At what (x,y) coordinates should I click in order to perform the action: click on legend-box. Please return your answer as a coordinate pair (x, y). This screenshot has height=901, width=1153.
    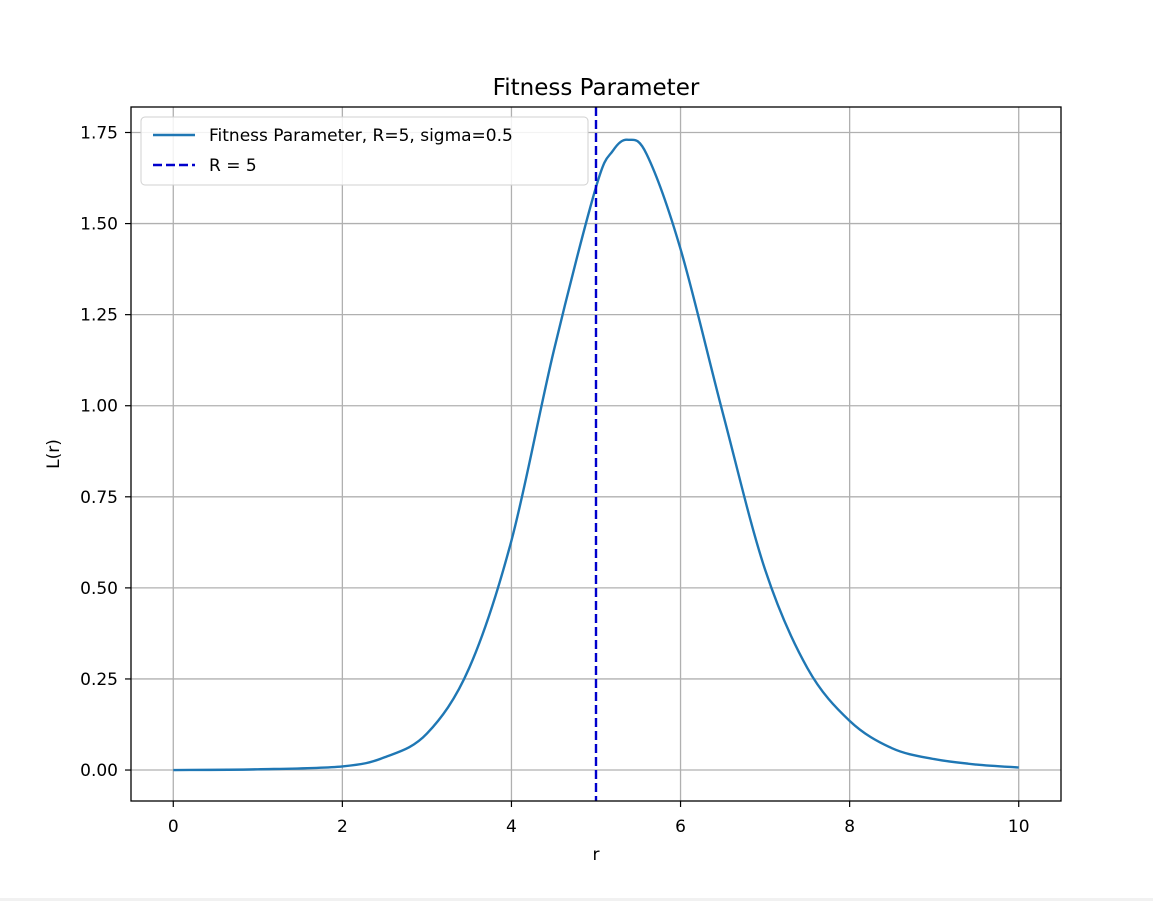
    Looking at the image, I should click on (364, 151).